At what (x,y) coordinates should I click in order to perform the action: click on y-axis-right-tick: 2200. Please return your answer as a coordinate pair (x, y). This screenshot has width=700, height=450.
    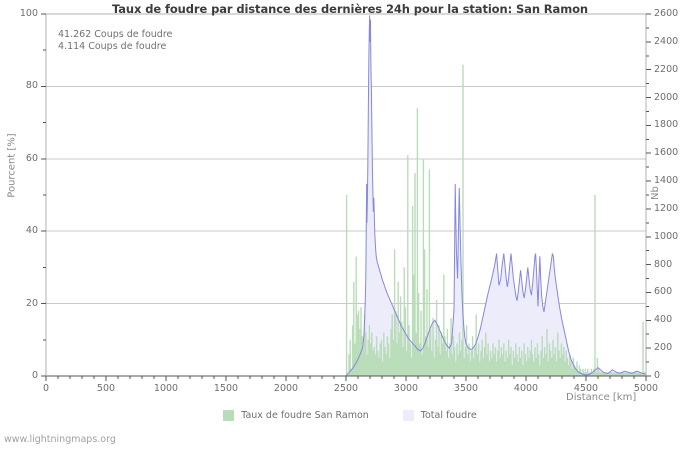
    Looking at the image, I should click on (666, 69).